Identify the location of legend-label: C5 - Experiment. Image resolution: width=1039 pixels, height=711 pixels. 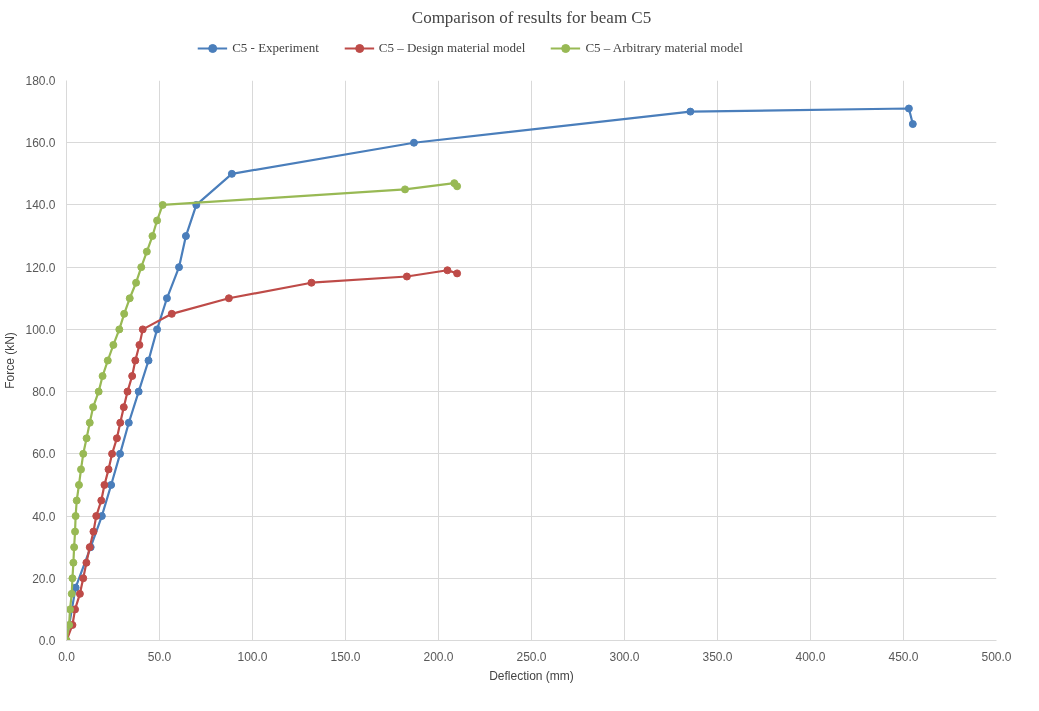
(275, 48).